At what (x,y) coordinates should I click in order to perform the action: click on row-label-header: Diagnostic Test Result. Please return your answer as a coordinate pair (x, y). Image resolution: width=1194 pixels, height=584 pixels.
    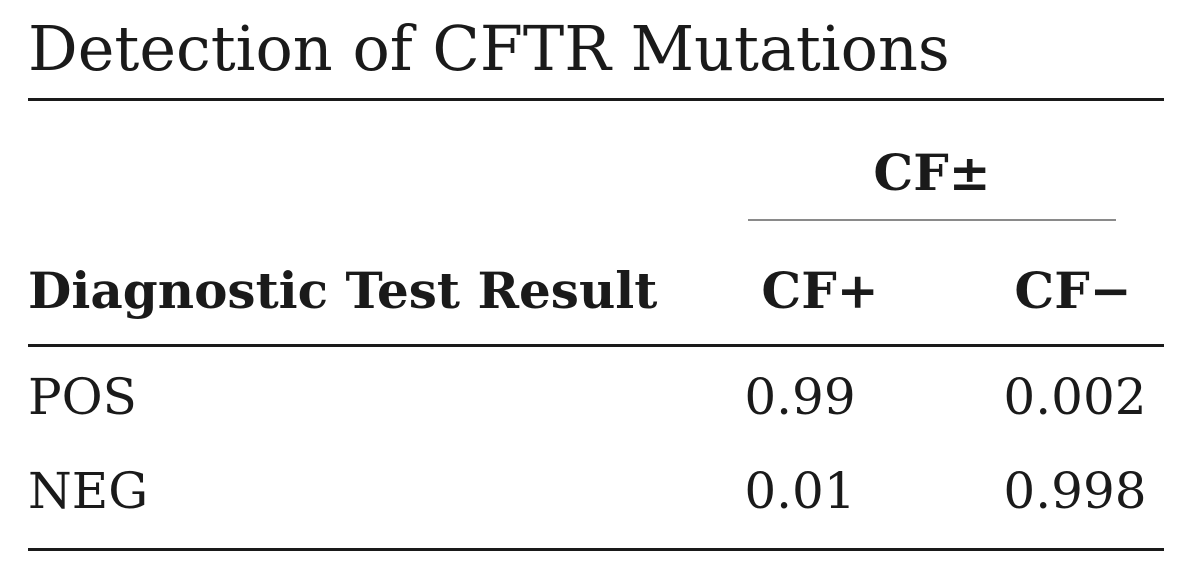
    Looking at the image, I should click on (343, 290).